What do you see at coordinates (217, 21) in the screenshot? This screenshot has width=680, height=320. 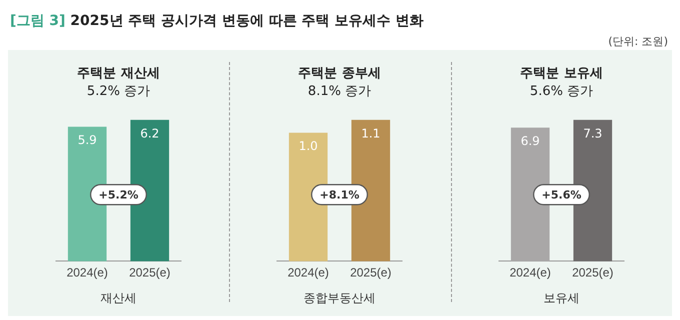 I see `text: [그림 3] 2025년 주택 공시가격 변동에 따른 주택 보유세수 변화` at bounding box center [217, 21].